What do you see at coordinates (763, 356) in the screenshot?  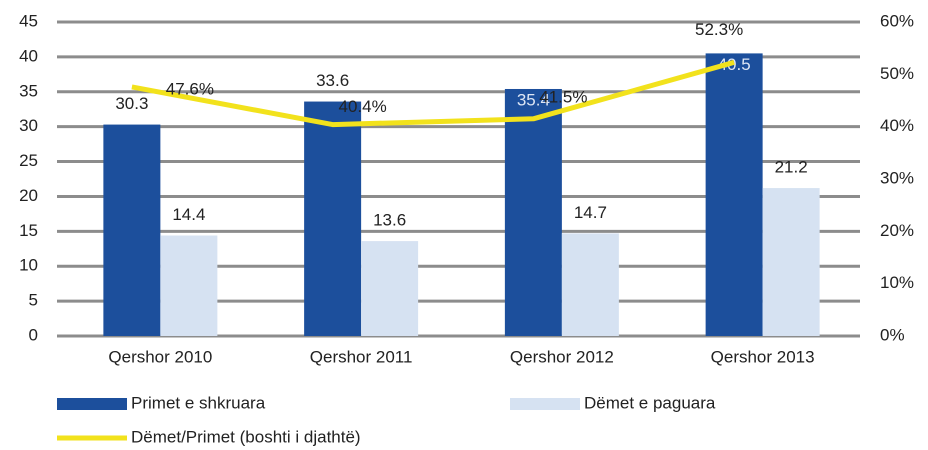 I see `x-tick-label: Qershor 2013` at bounding box center [763, 356].